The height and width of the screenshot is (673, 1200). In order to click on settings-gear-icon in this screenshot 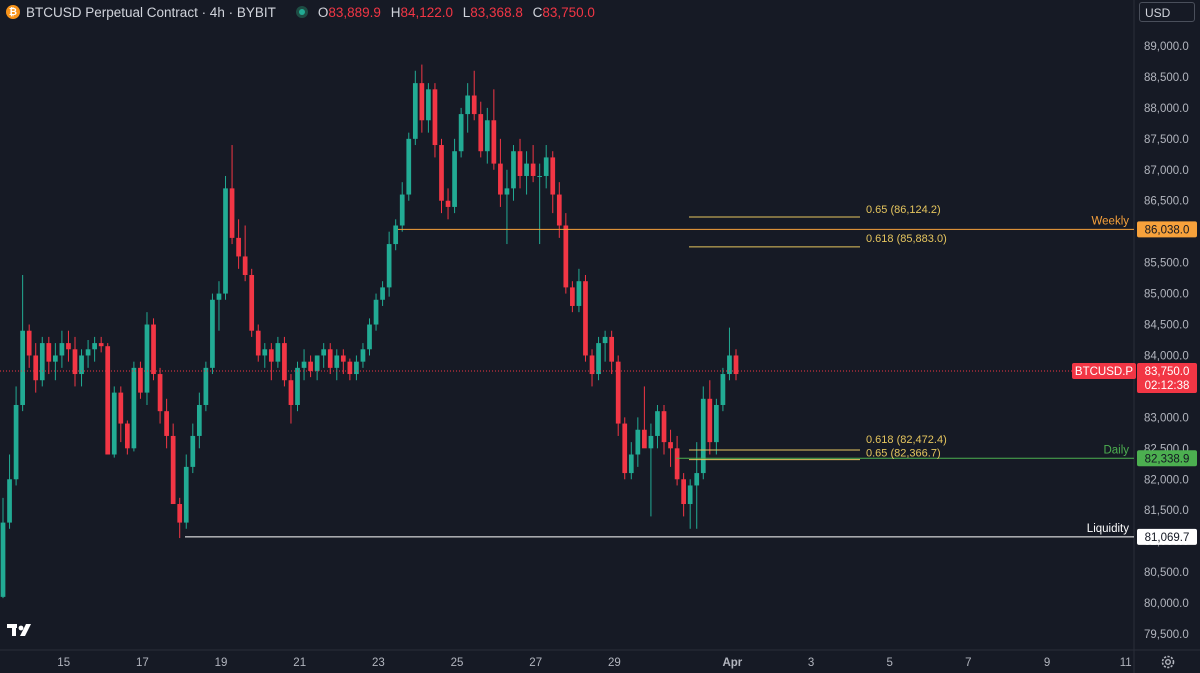, I will do `click(1168, 662)`.